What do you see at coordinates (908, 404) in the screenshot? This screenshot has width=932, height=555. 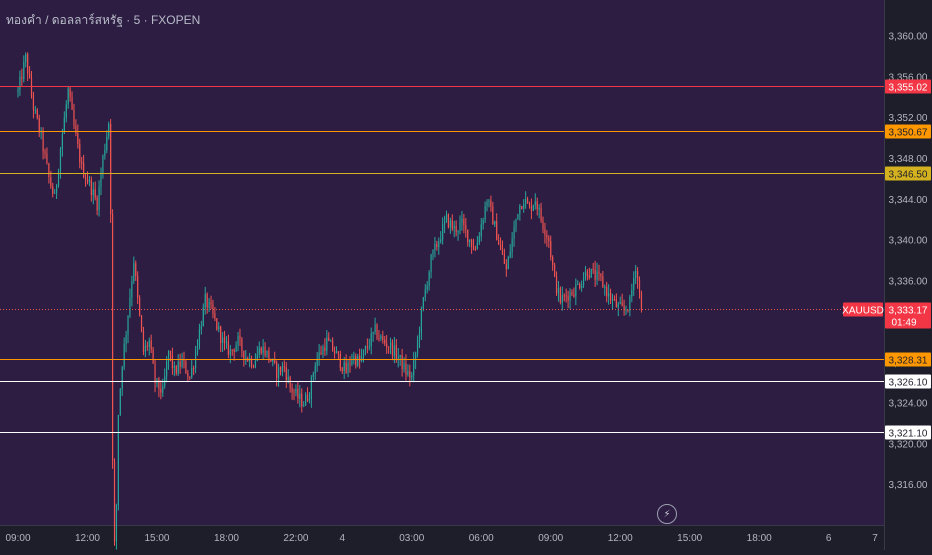 I see `price-tick-label: 3,324.00` at bounding box center [908, 404].